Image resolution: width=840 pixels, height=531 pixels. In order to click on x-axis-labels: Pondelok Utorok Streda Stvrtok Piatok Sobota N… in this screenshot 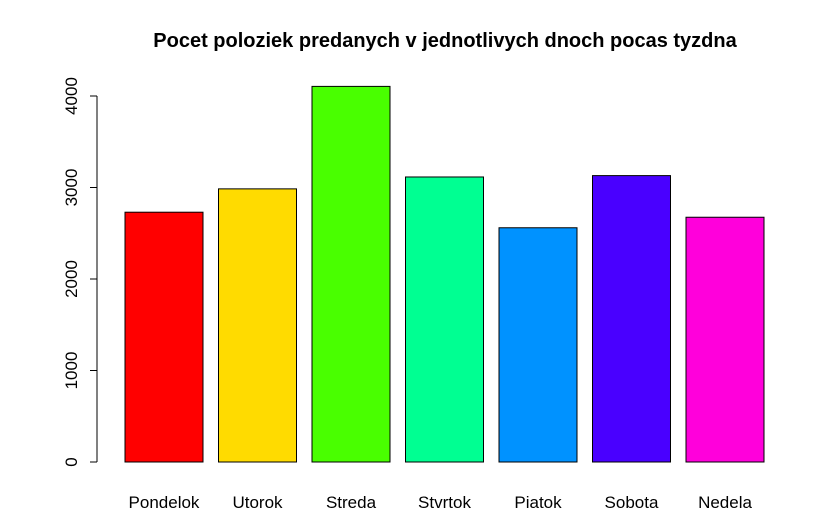, I will do `click(441, 502)`.